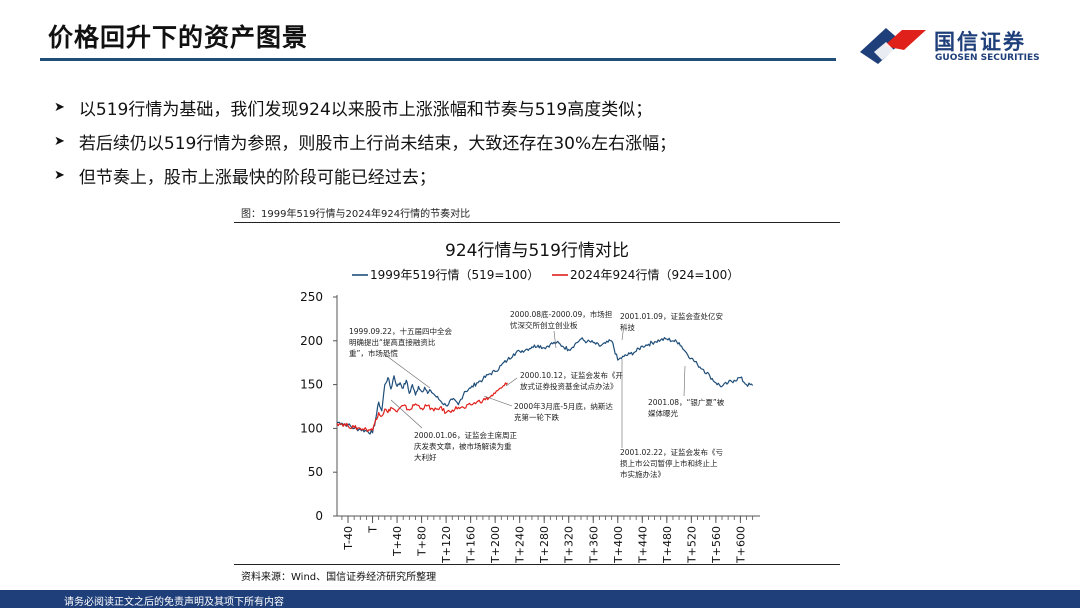  I want to click on annotation-text: 重”，市场恐慌, so click(373, 353).